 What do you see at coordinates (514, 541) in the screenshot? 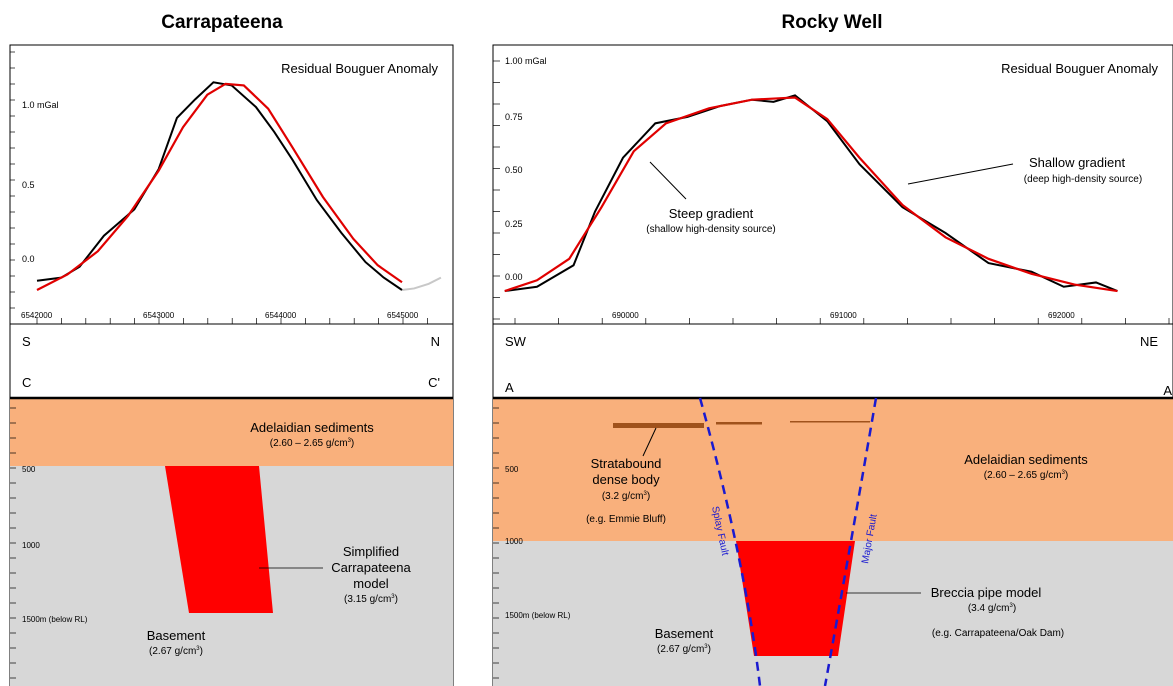
I see `rocky-well-depth-1000: 1000` at bounding box center [514, 541].